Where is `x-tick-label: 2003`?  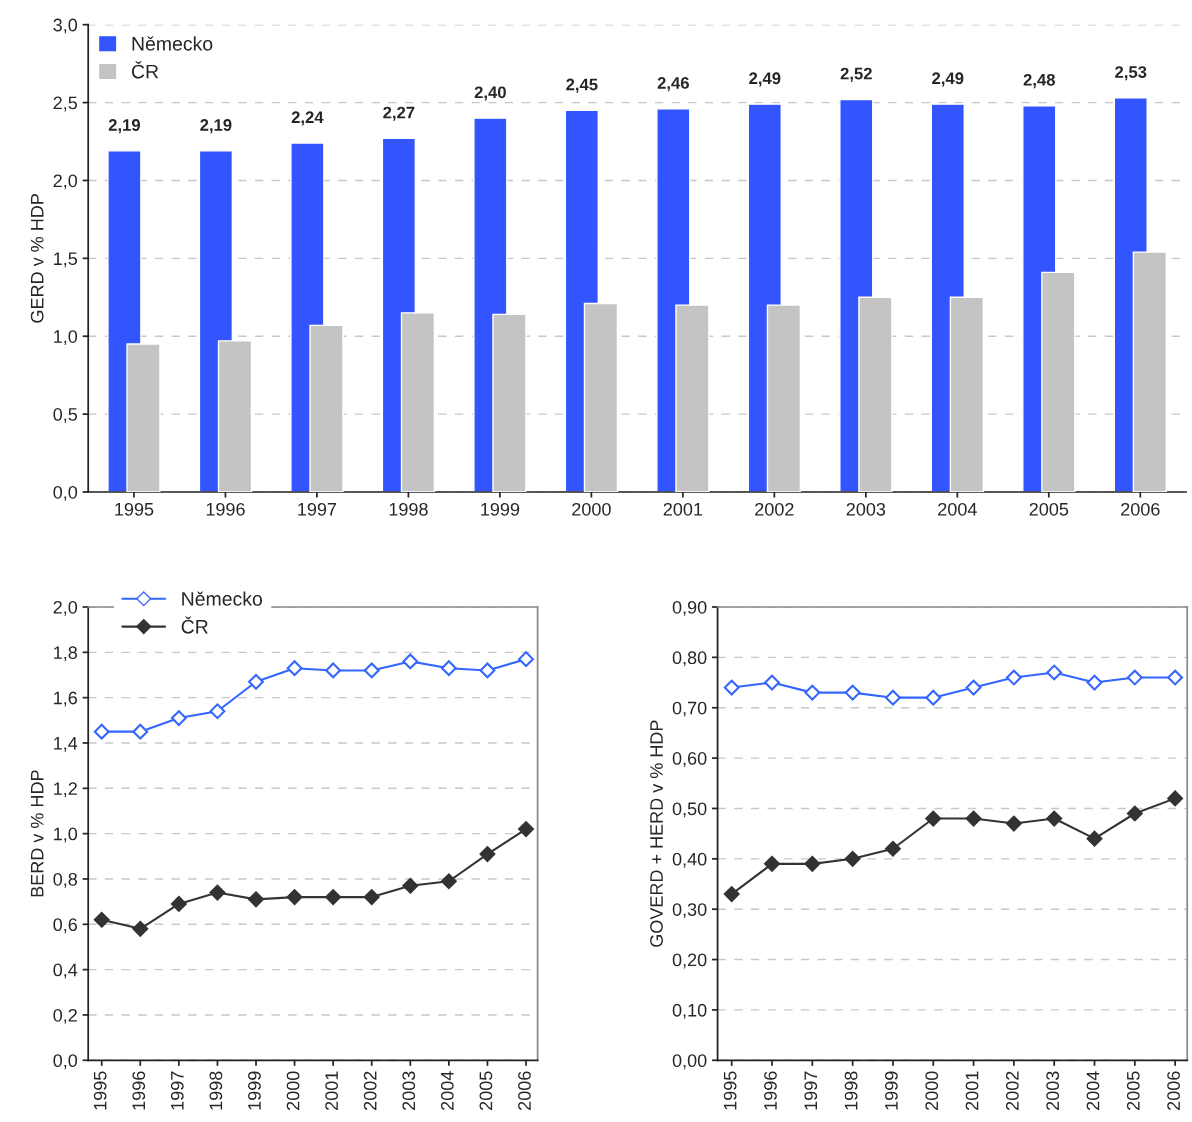
x-tick-label: 2003 is located at coordinates (866, 509).